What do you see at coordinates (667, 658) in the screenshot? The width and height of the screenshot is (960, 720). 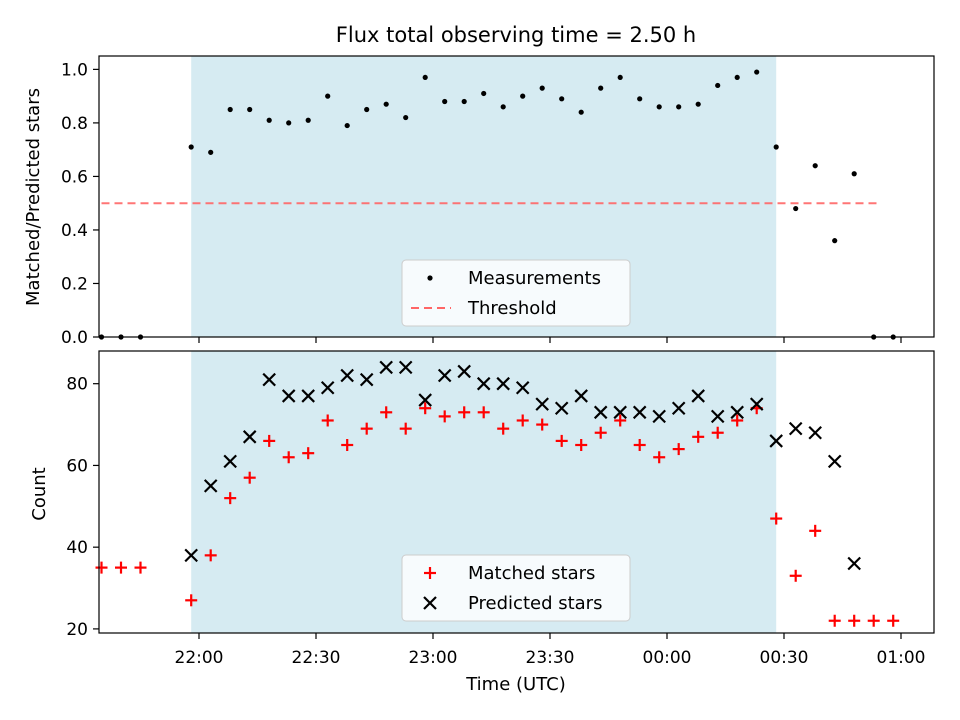 I see `x-tick-label: 00:00` at bounding box center [667, 658].